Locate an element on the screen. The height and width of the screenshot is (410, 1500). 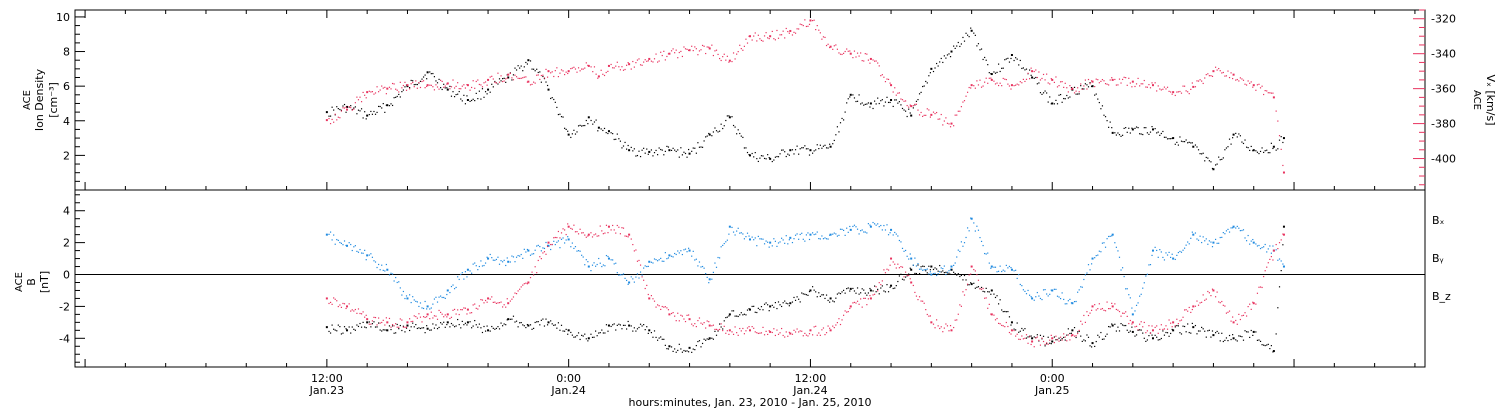
density-axis-label-name: Ion Density is located at coordinates (39, 99).